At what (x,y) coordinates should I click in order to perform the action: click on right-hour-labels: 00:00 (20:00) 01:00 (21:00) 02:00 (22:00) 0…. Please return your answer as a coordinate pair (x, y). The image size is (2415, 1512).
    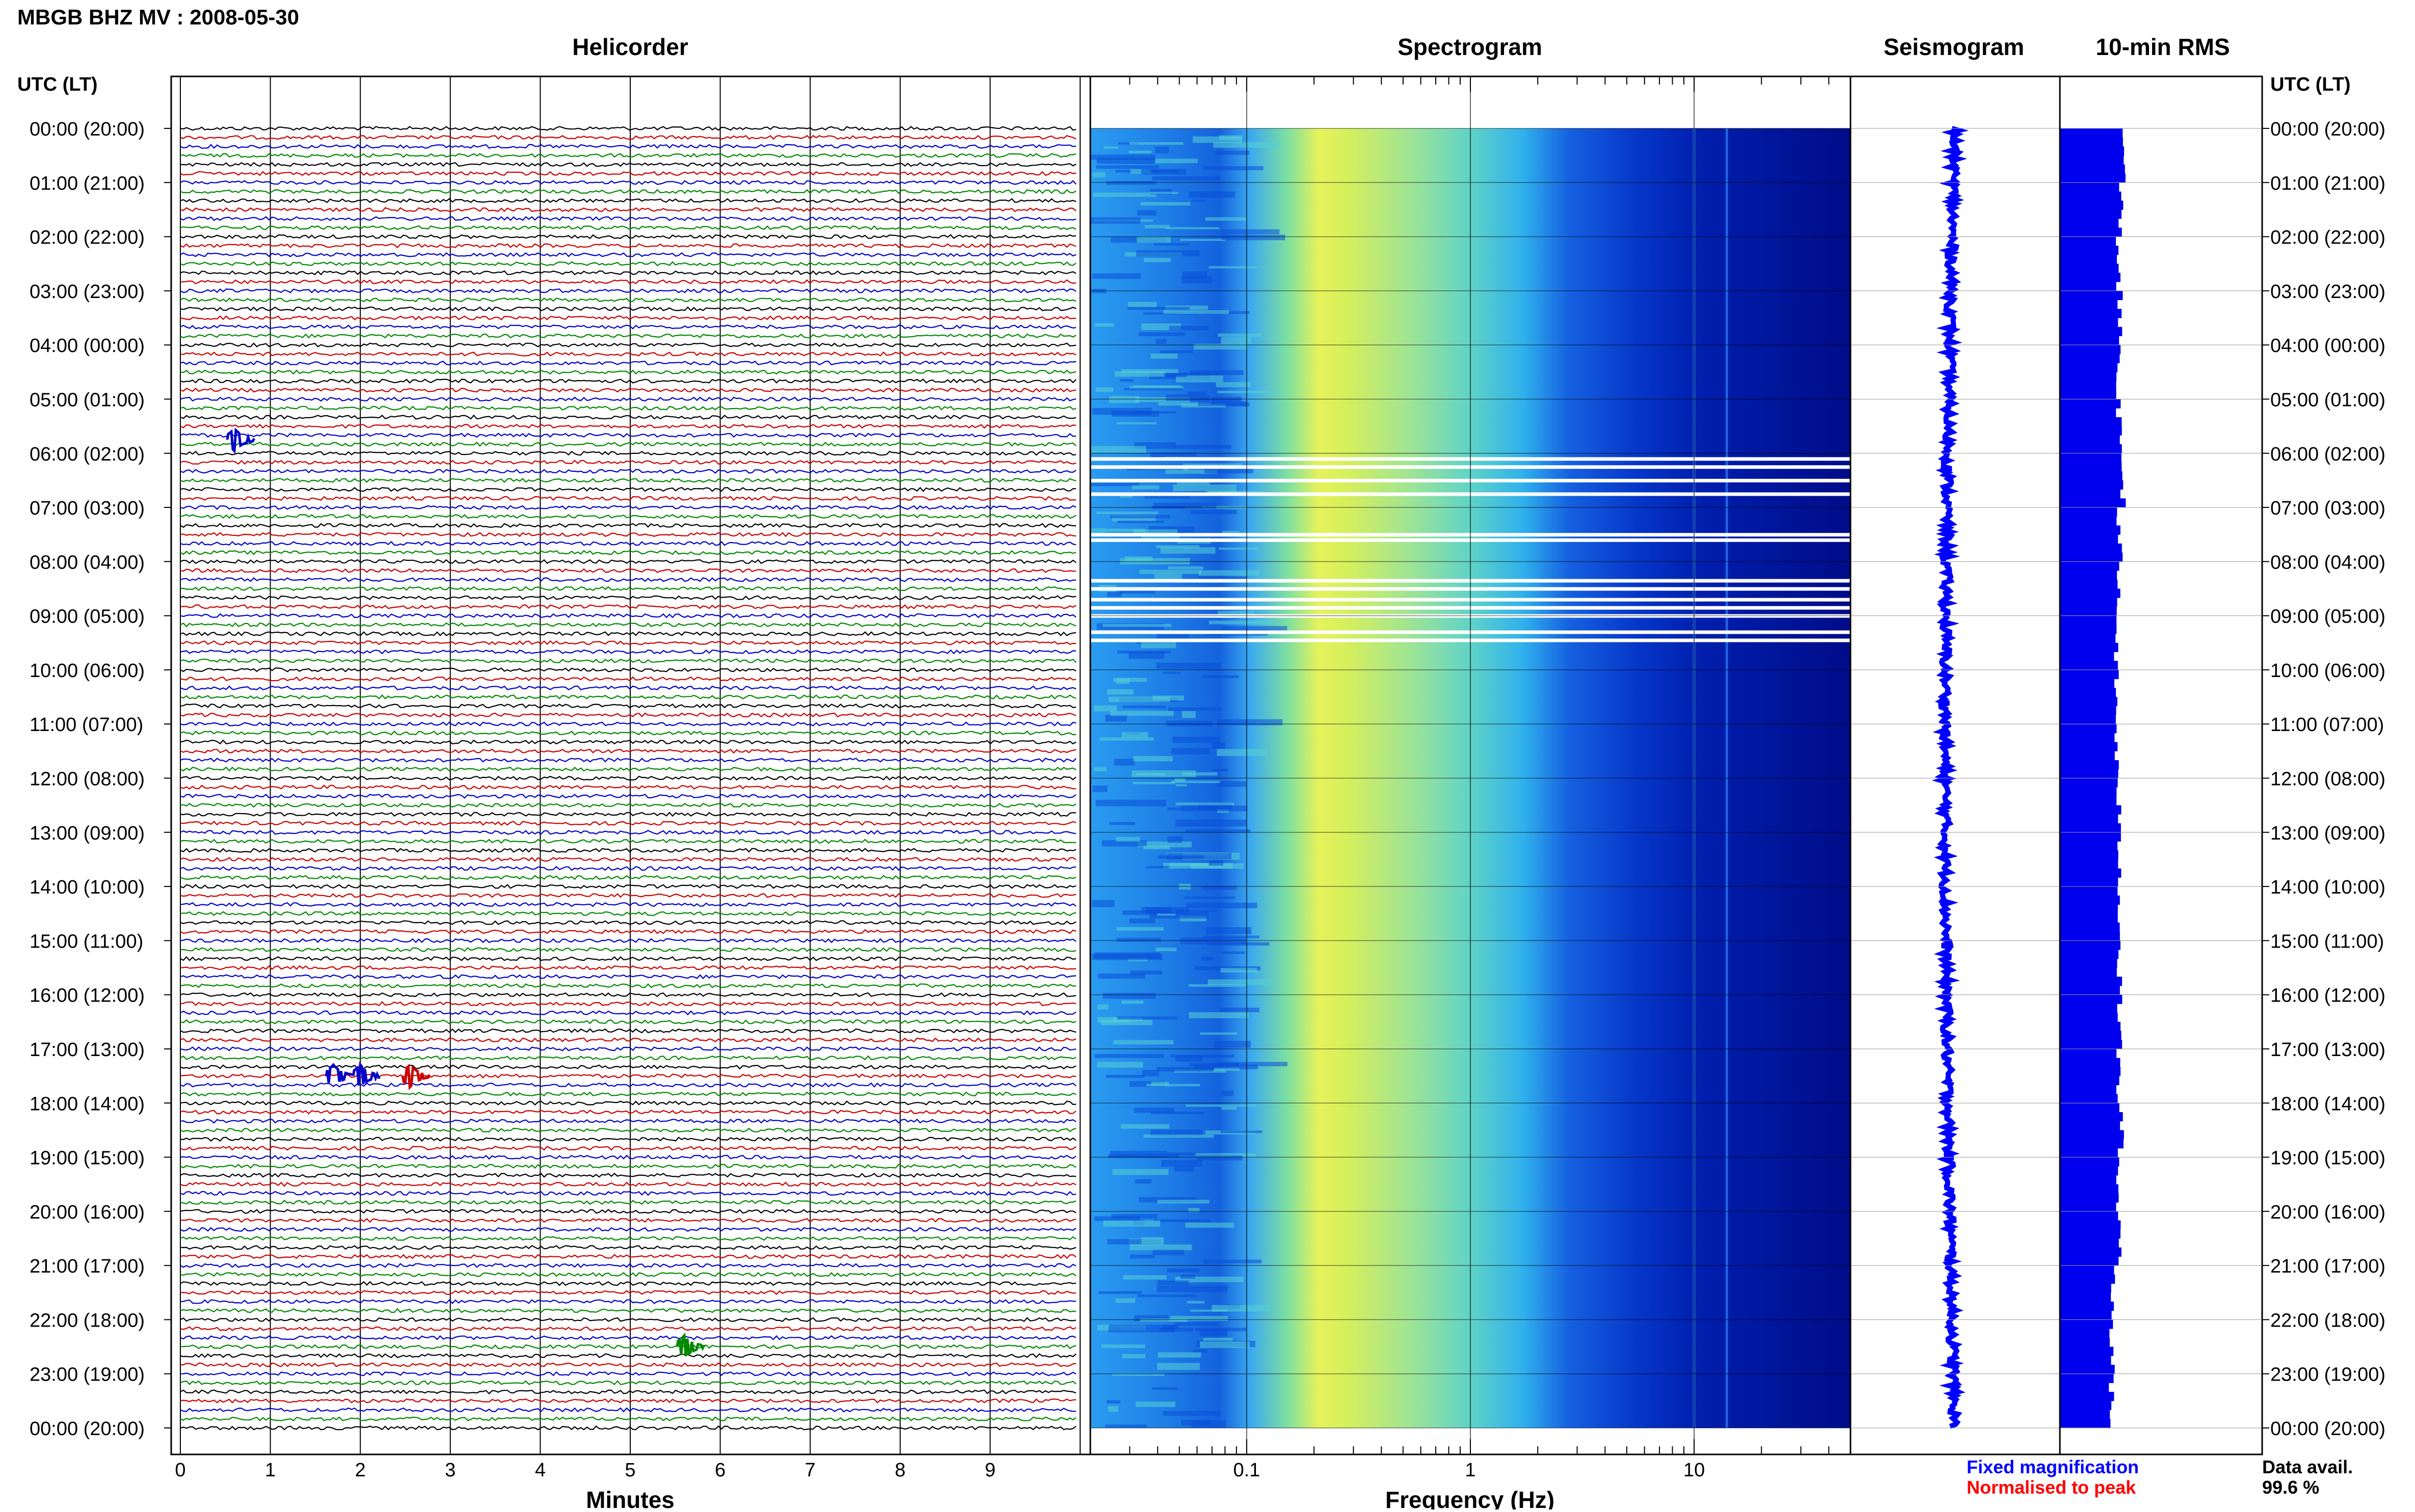
    Looking at the image, I should click on (2323, 779).